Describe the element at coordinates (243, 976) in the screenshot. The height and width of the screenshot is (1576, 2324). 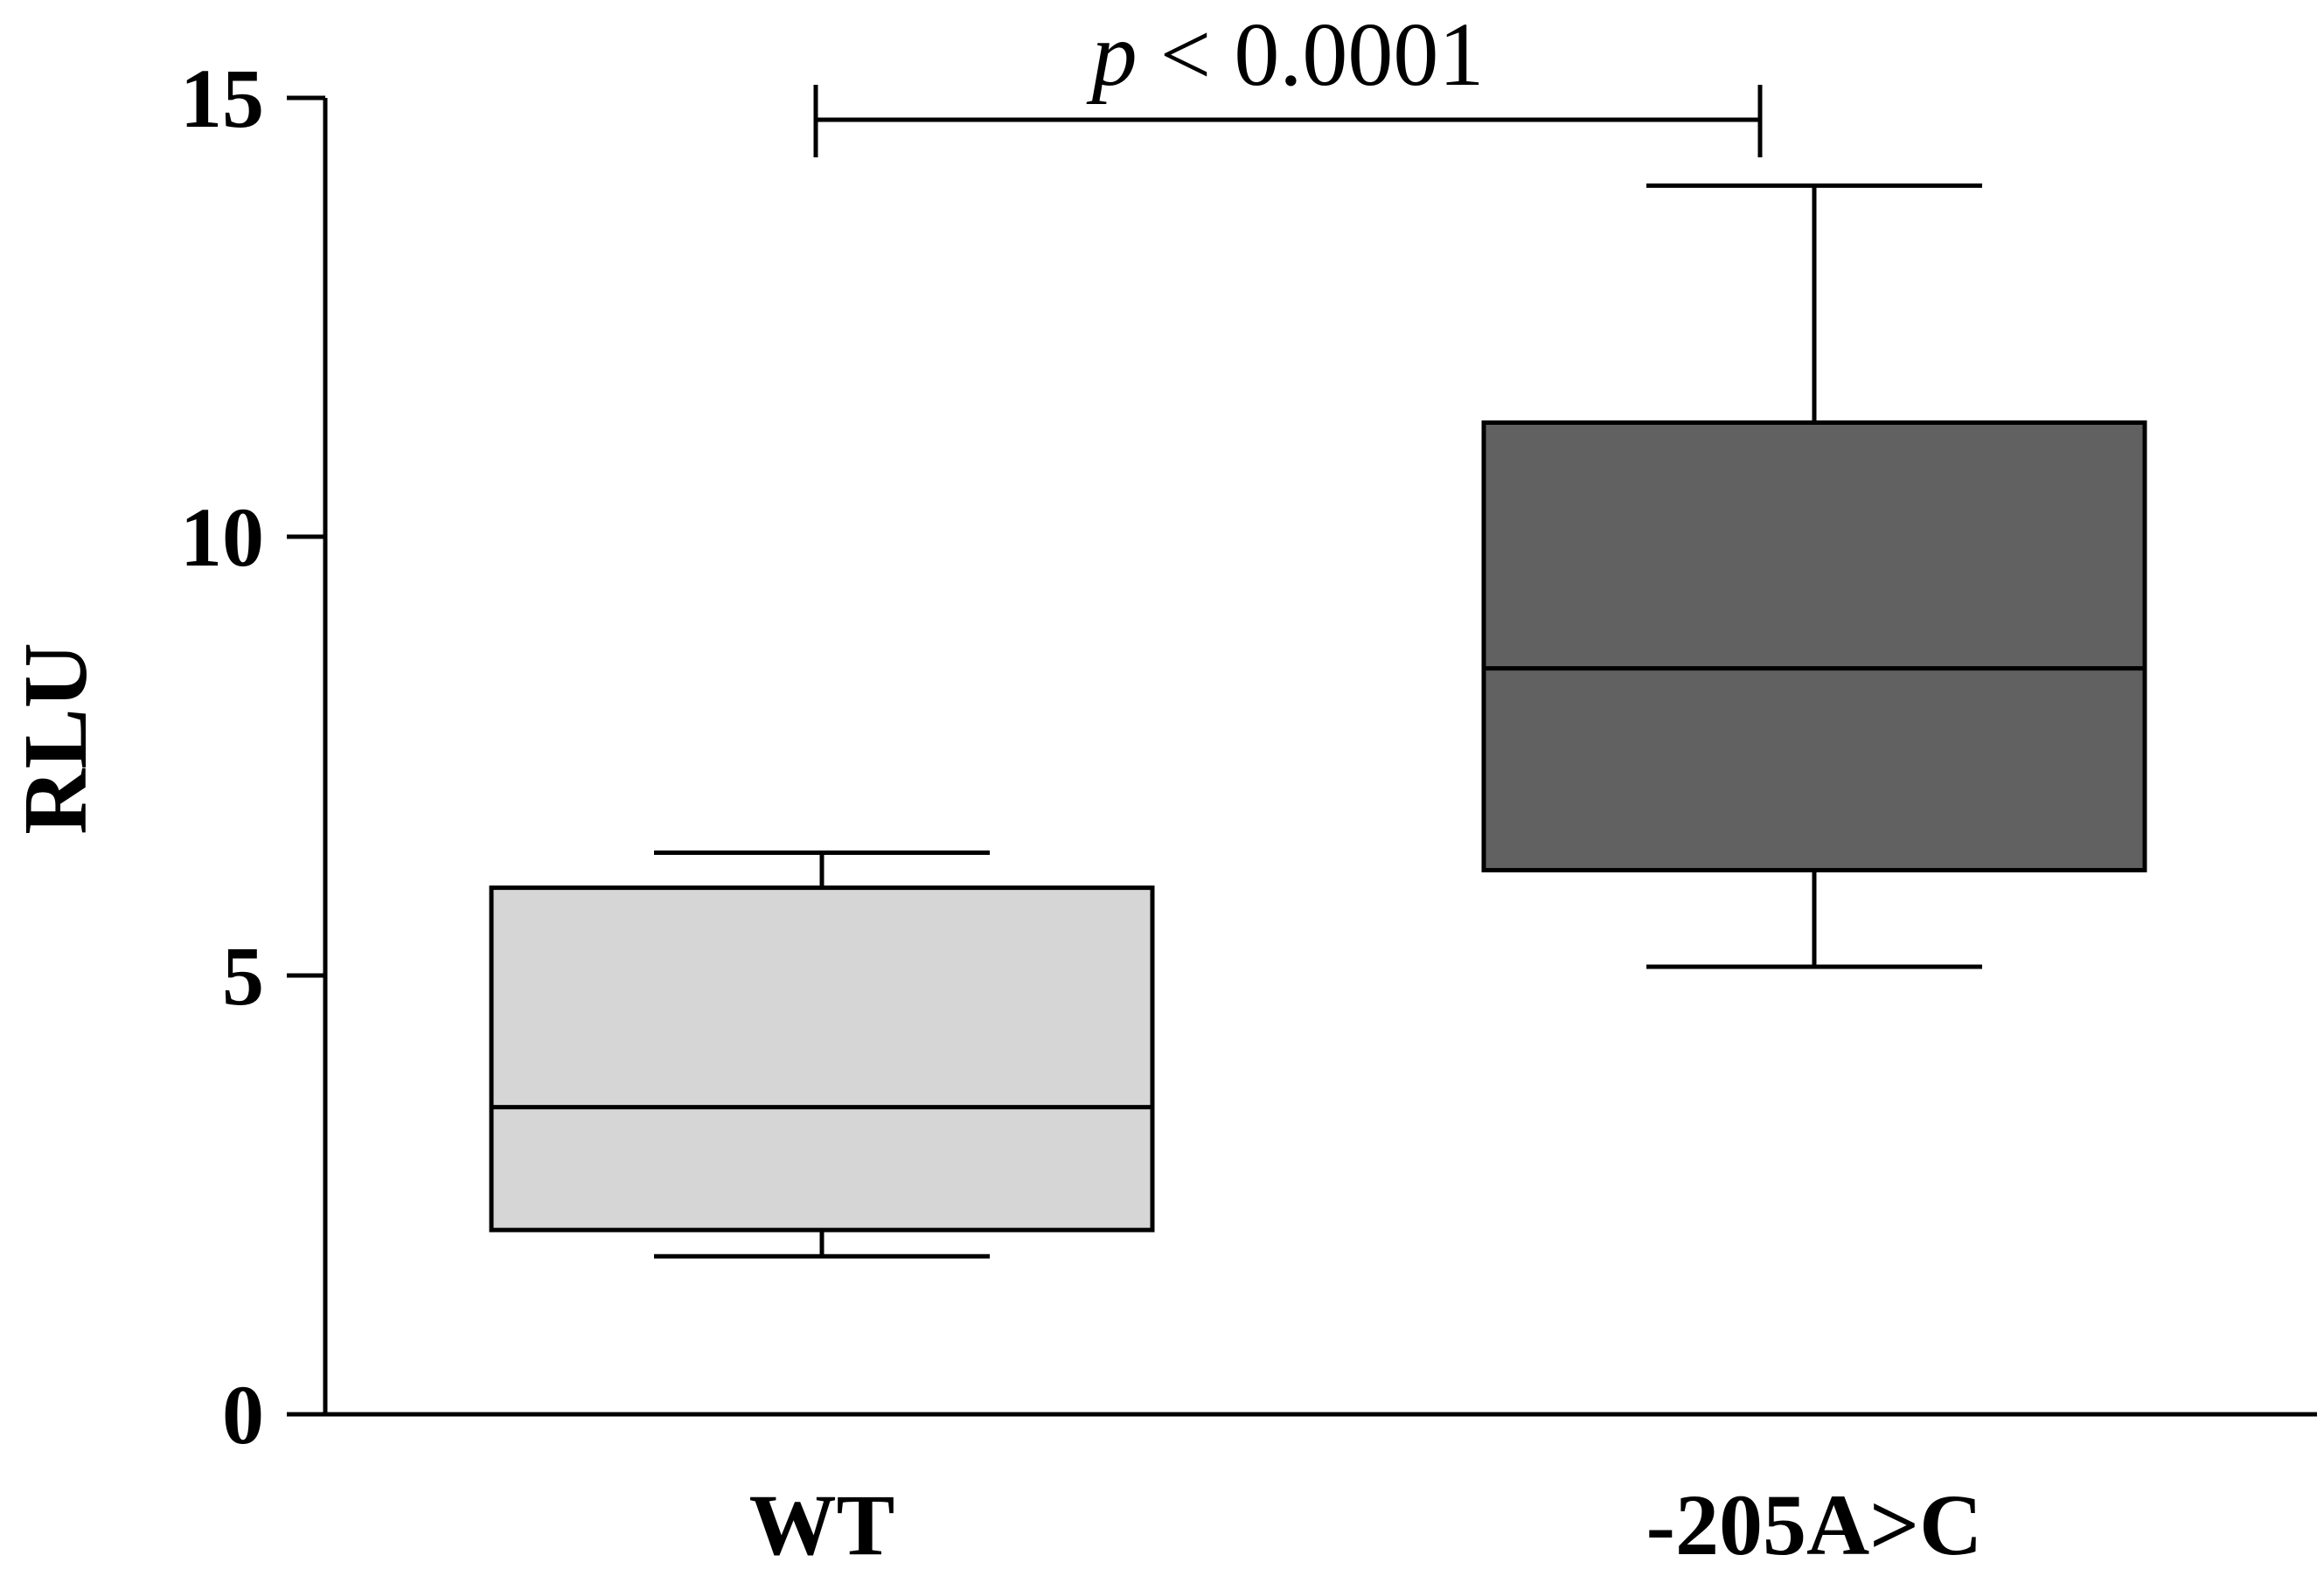
I see `y-tick-label: 5` at that location.